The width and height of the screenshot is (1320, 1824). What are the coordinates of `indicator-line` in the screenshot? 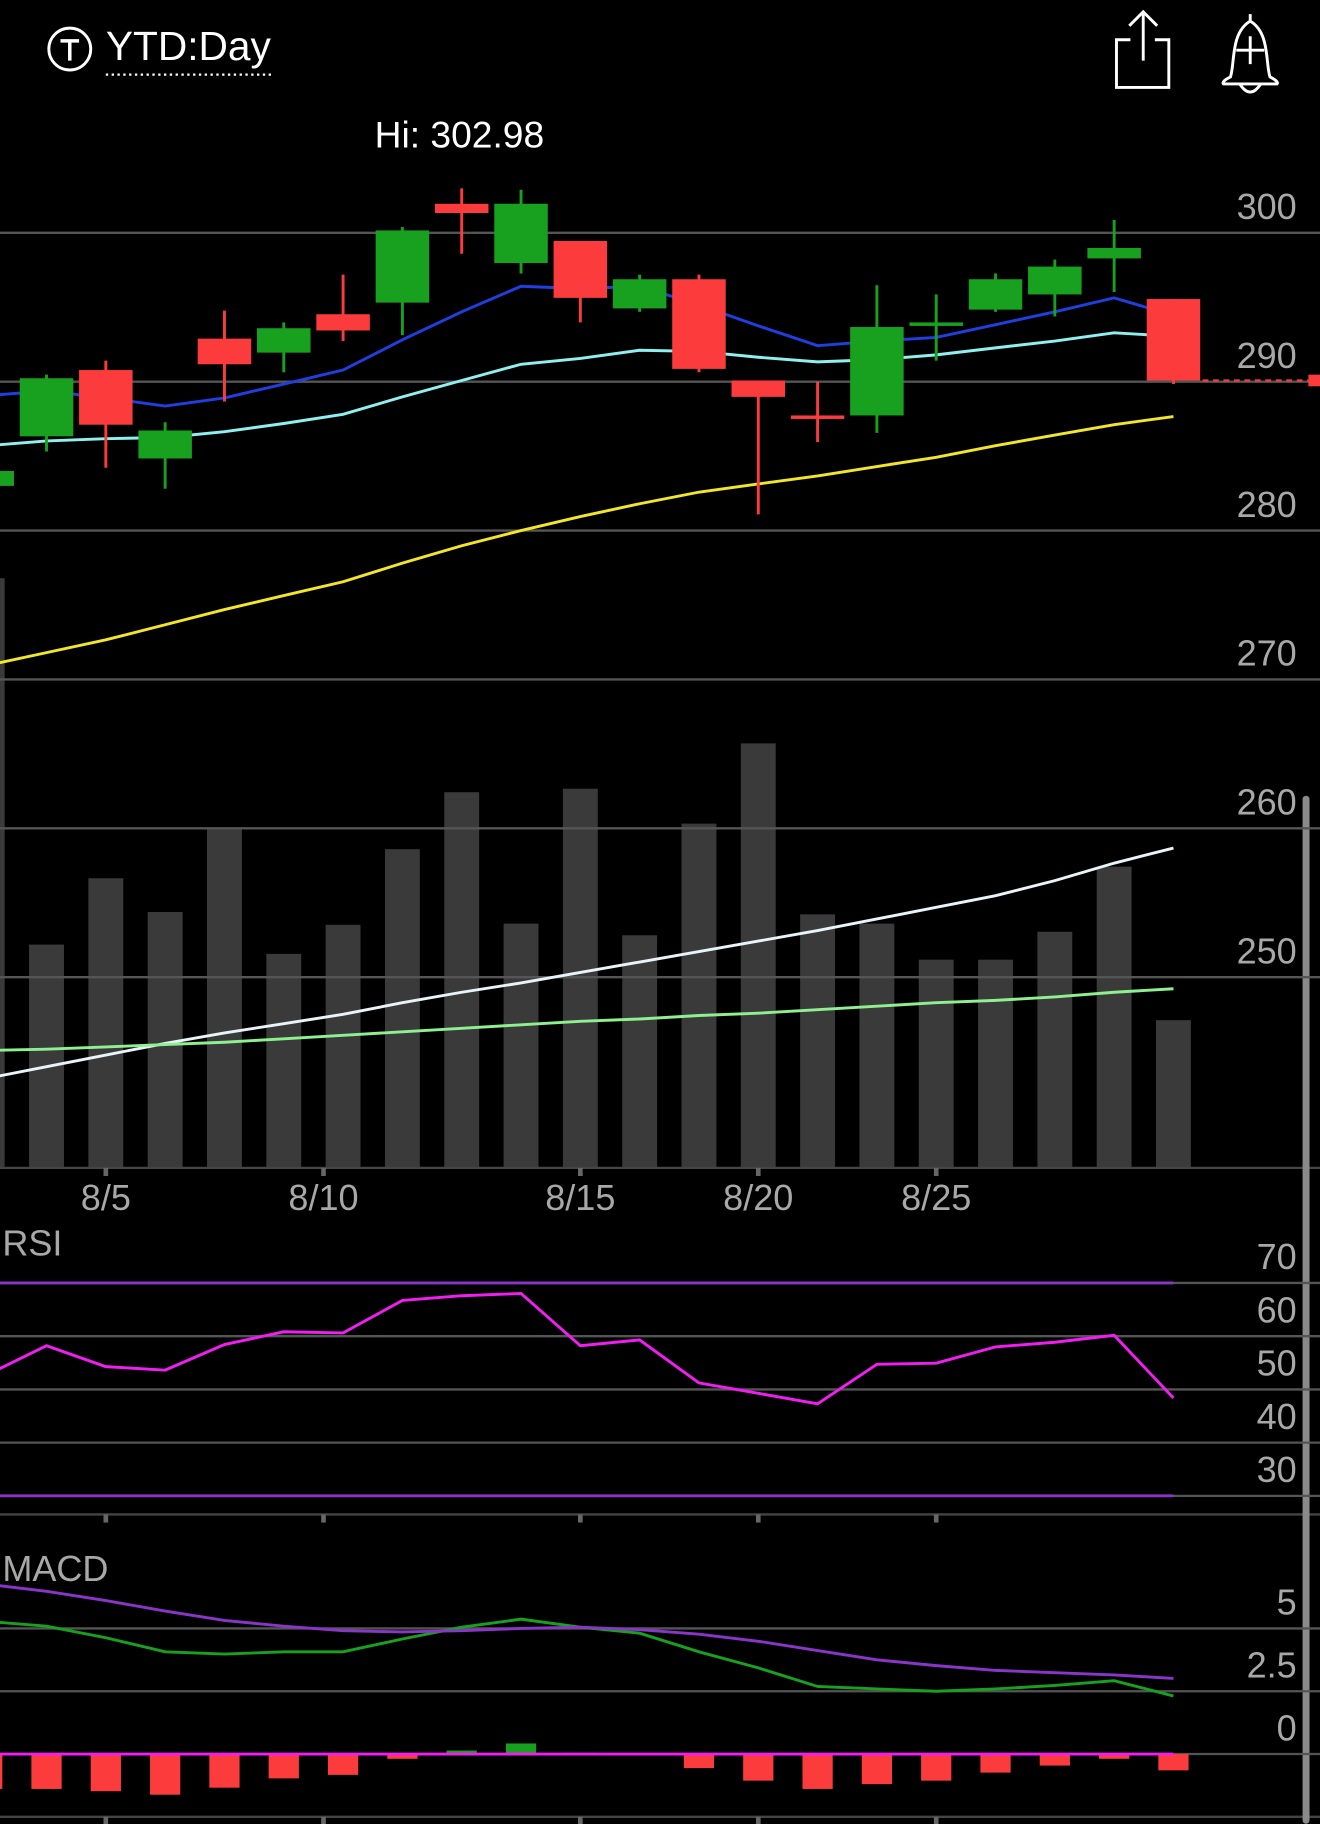 It's located at (587, 1348).